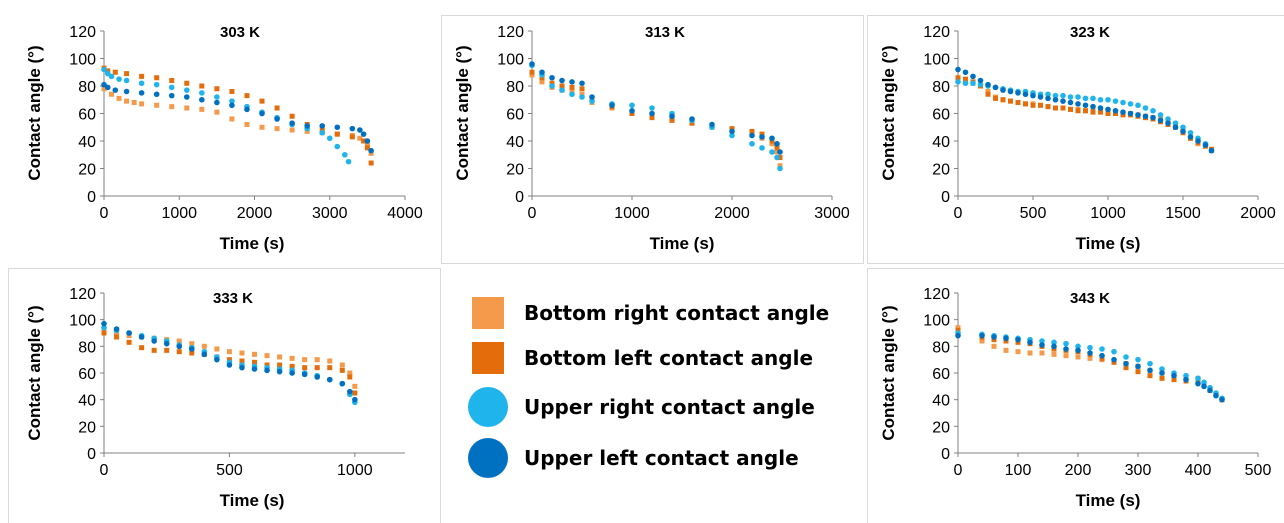 This screenshot has height=523, width=1284. I want to click on x-tick-label: 2000, so click(255, 213).